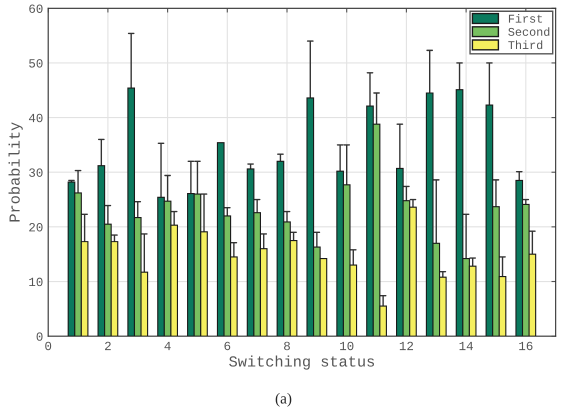  Describe the element at coordinates (407, 346) in the screenshot. I see `x-tick-label: 12` at that location.